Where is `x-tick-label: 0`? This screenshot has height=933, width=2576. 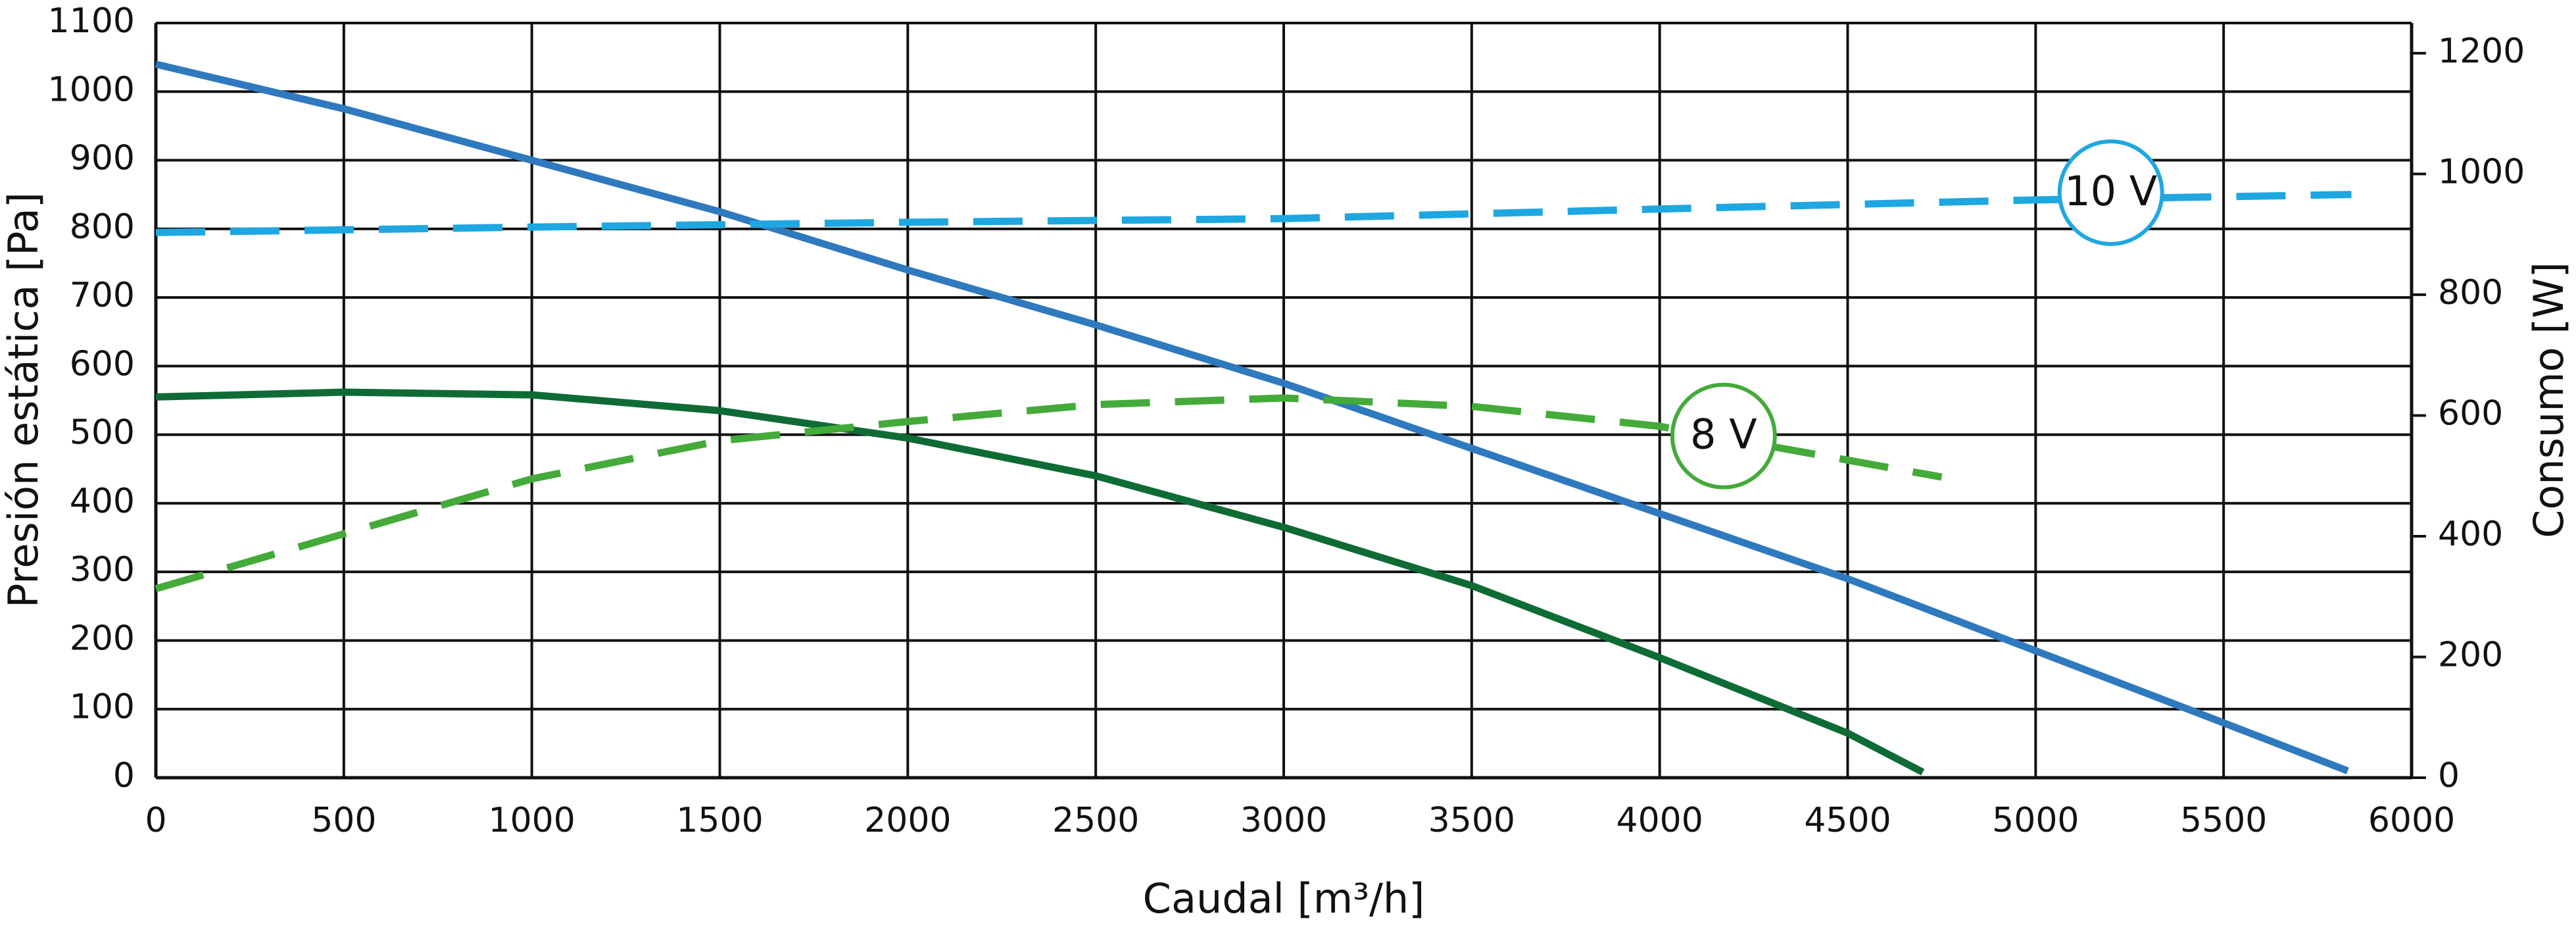 x-tick-label: 0 is located at coordinates (156, 821).